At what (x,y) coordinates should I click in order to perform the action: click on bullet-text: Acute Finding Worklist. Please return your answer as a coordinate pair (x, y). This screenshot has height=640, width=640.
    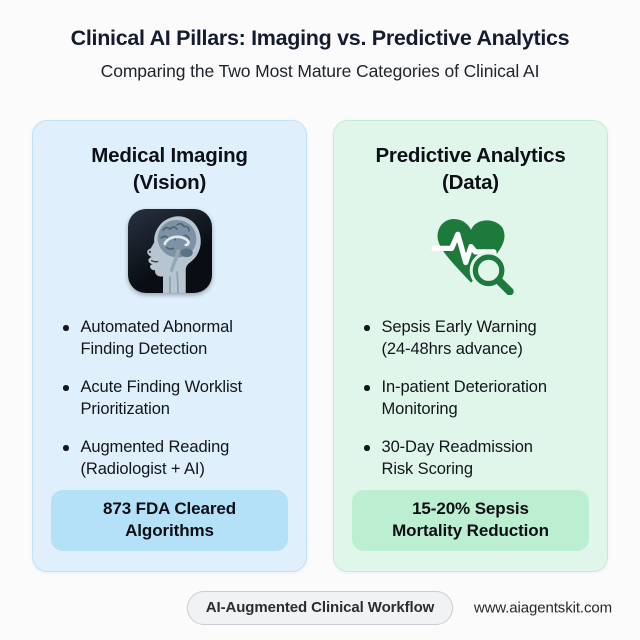
    Looking at the image, I should click on (161, 387).